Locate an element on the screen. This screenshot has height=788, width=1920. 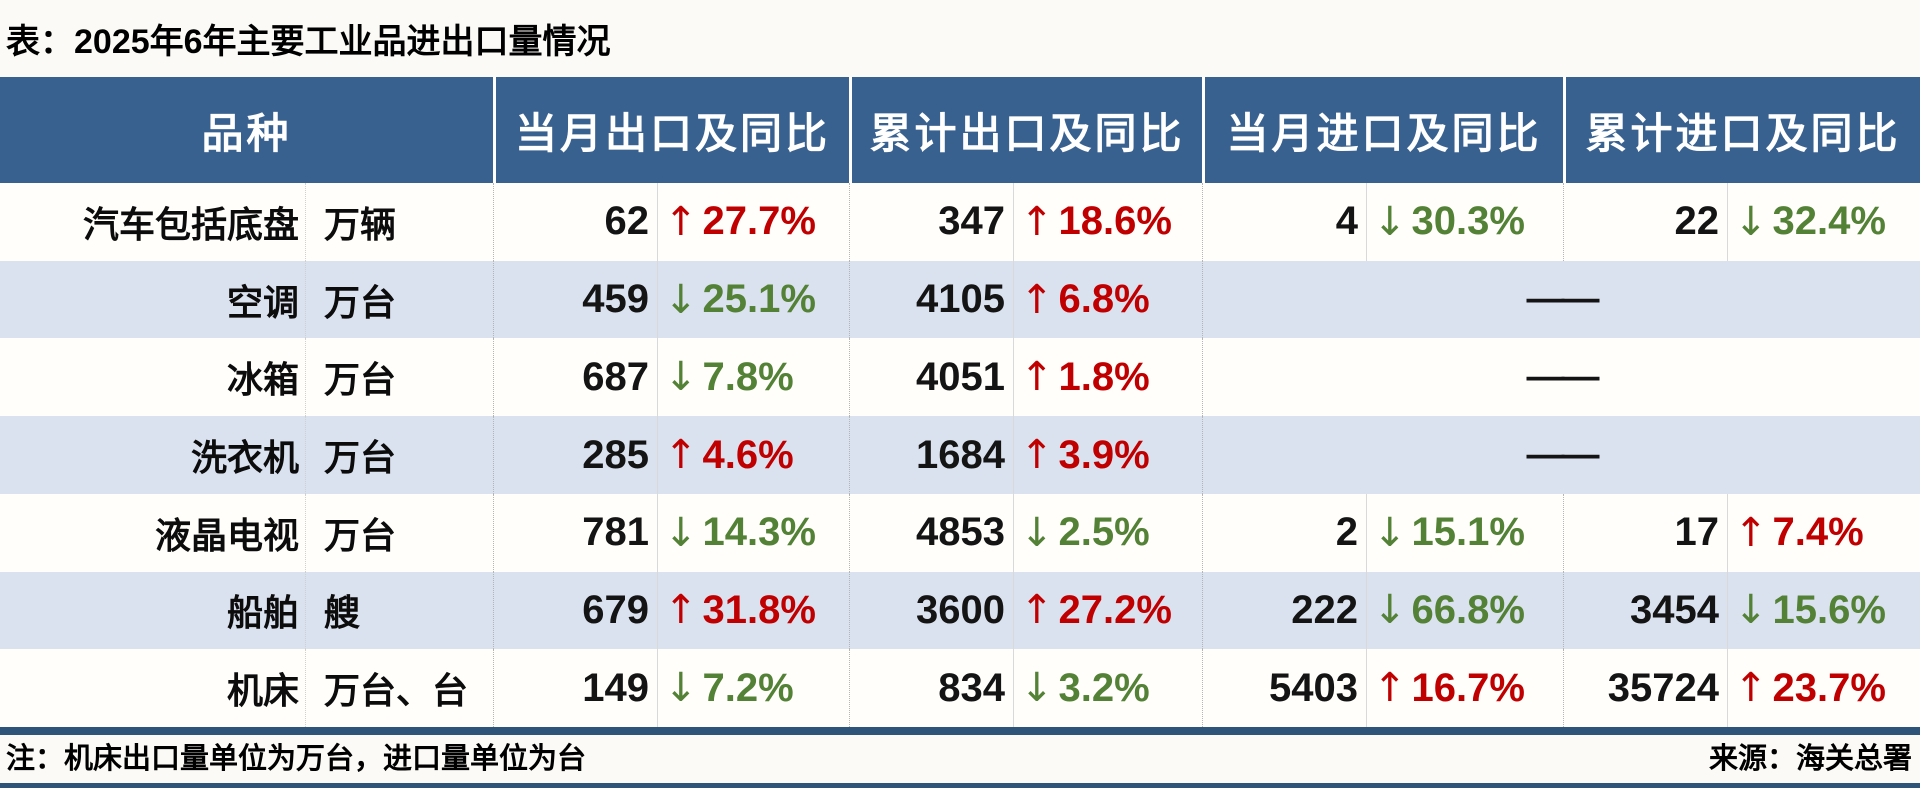
value-change: ↓ 7.2% is located at coordinates (753, 688).